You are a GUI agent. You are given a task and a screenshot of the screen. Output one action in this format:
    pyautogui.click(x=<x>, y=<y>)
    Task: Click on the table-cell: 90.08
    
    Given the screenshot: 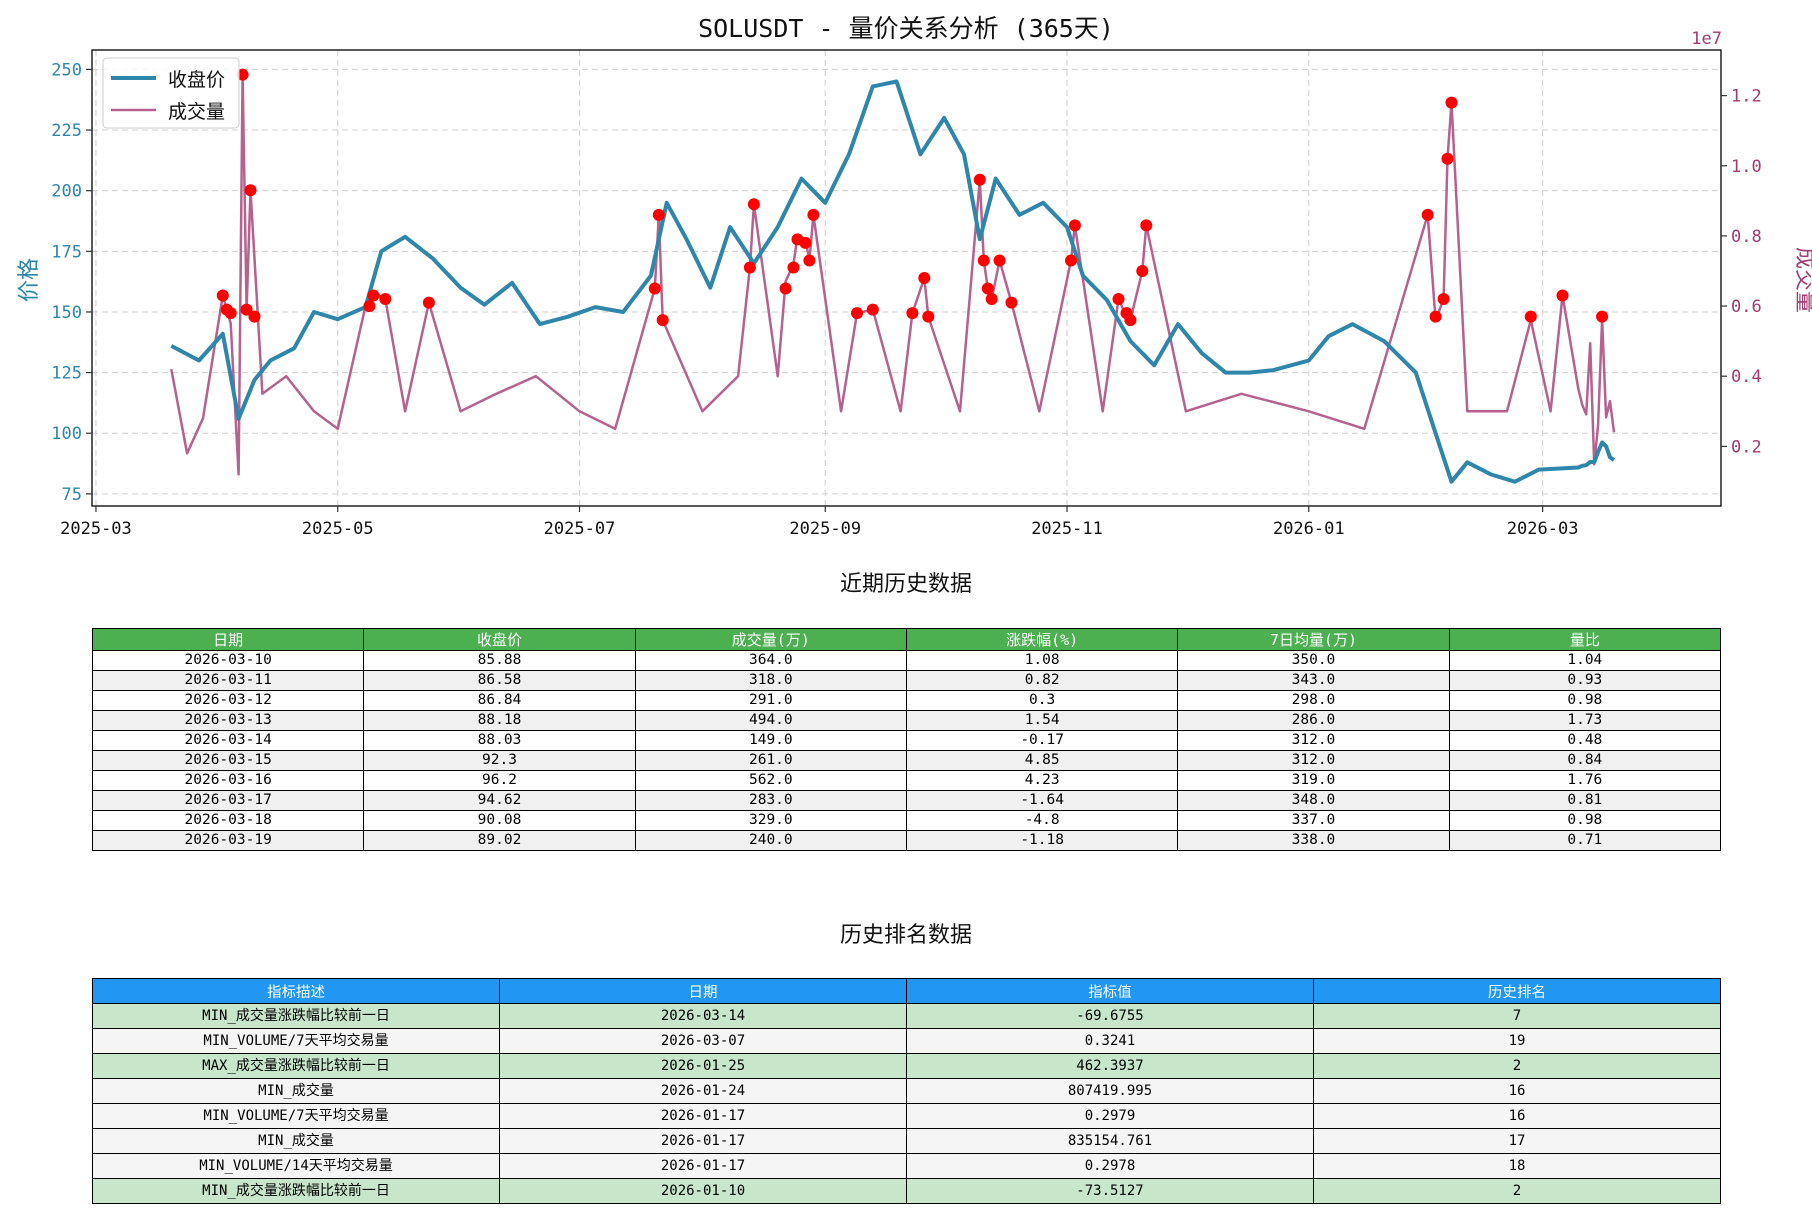 What is the action you would take?
    pyautogui.click(x=499, y=820)
    